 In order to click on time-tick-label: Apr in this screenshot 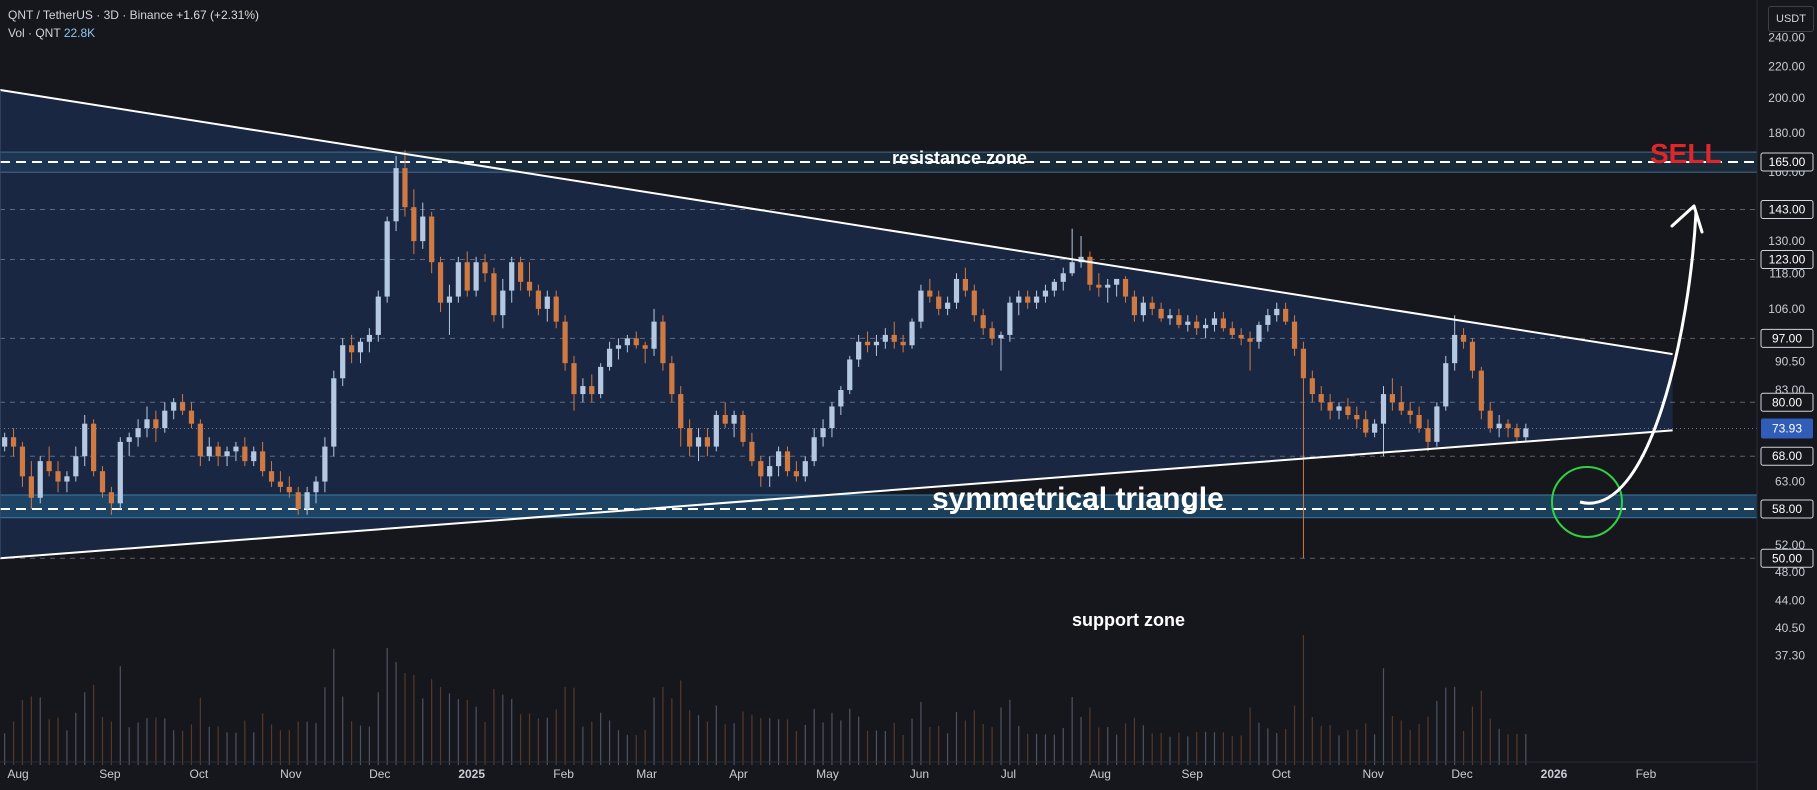, I will do `click(738, 774)`.